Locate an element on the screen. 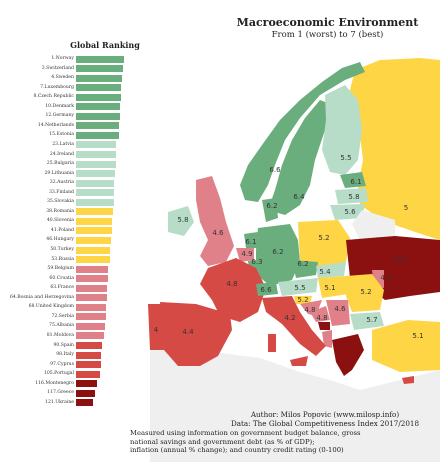 The height and width of the screenshot is (462, 440). label-austria: 5.5 is located at coordinates (299, 288).